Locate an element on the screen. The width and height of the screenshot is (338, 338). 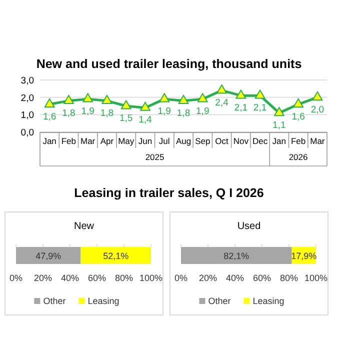
chart-title: New and used trailer leasing, thousand units is located at coordinates (169, 64).